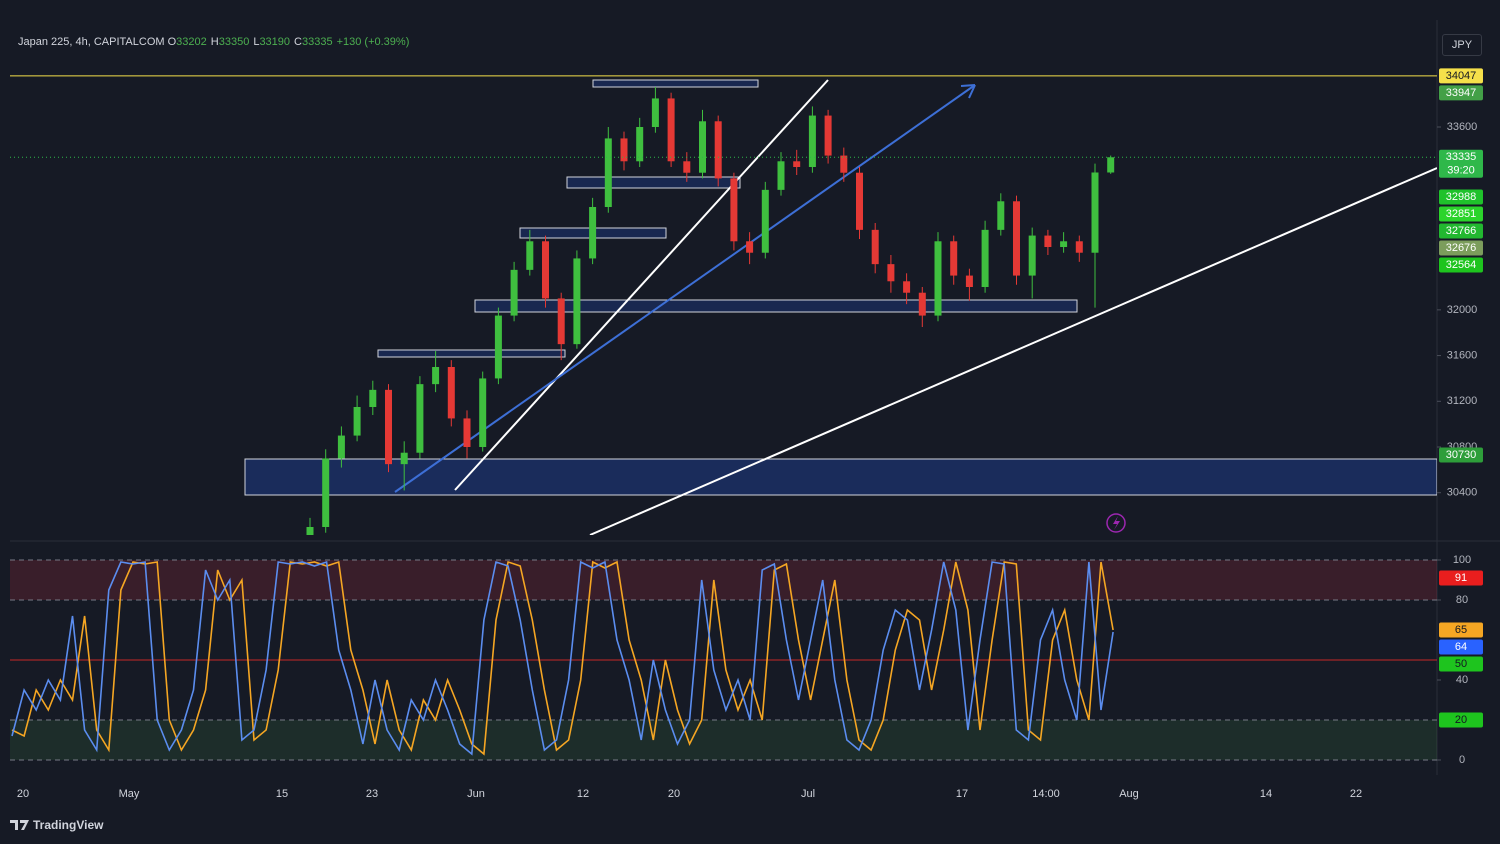  What do you see at coordinates (1129, 794) in the screenshot?
I see `x-tick-label: Aug` at bounding box center [1129, 794].